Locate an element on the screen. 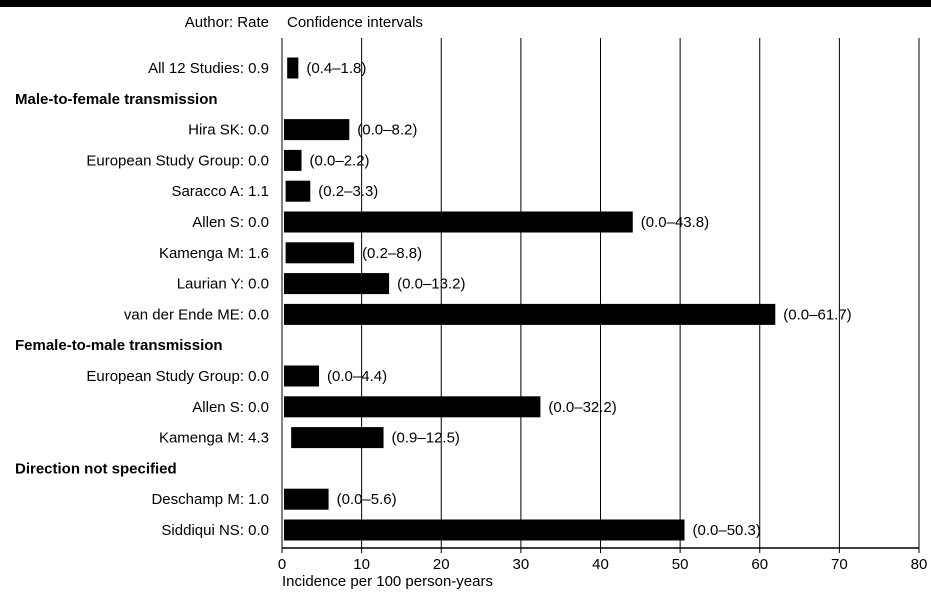  x-tick-label: 20 is located at coordinates (441, 564).